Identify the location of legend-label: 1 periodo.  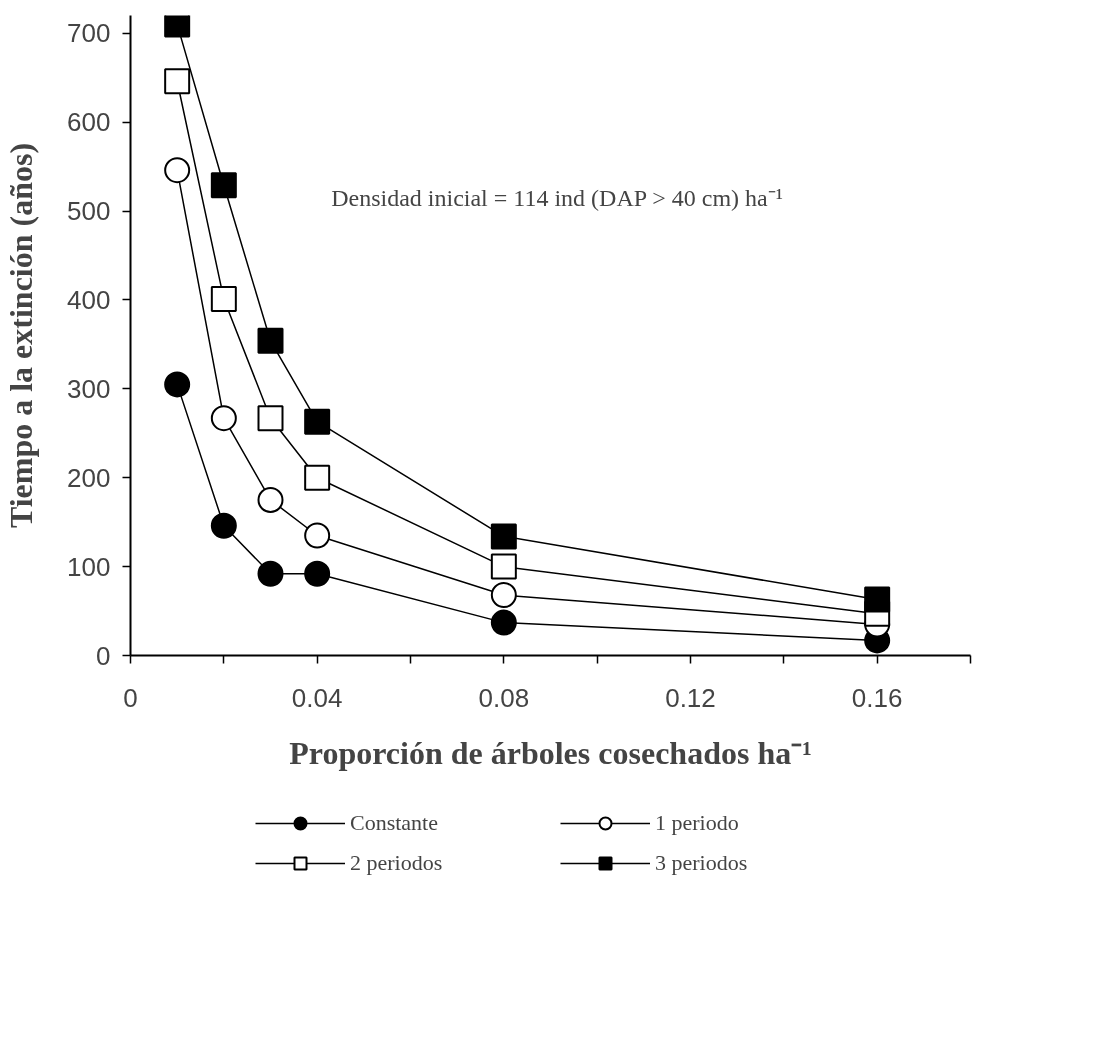
(697, 823).